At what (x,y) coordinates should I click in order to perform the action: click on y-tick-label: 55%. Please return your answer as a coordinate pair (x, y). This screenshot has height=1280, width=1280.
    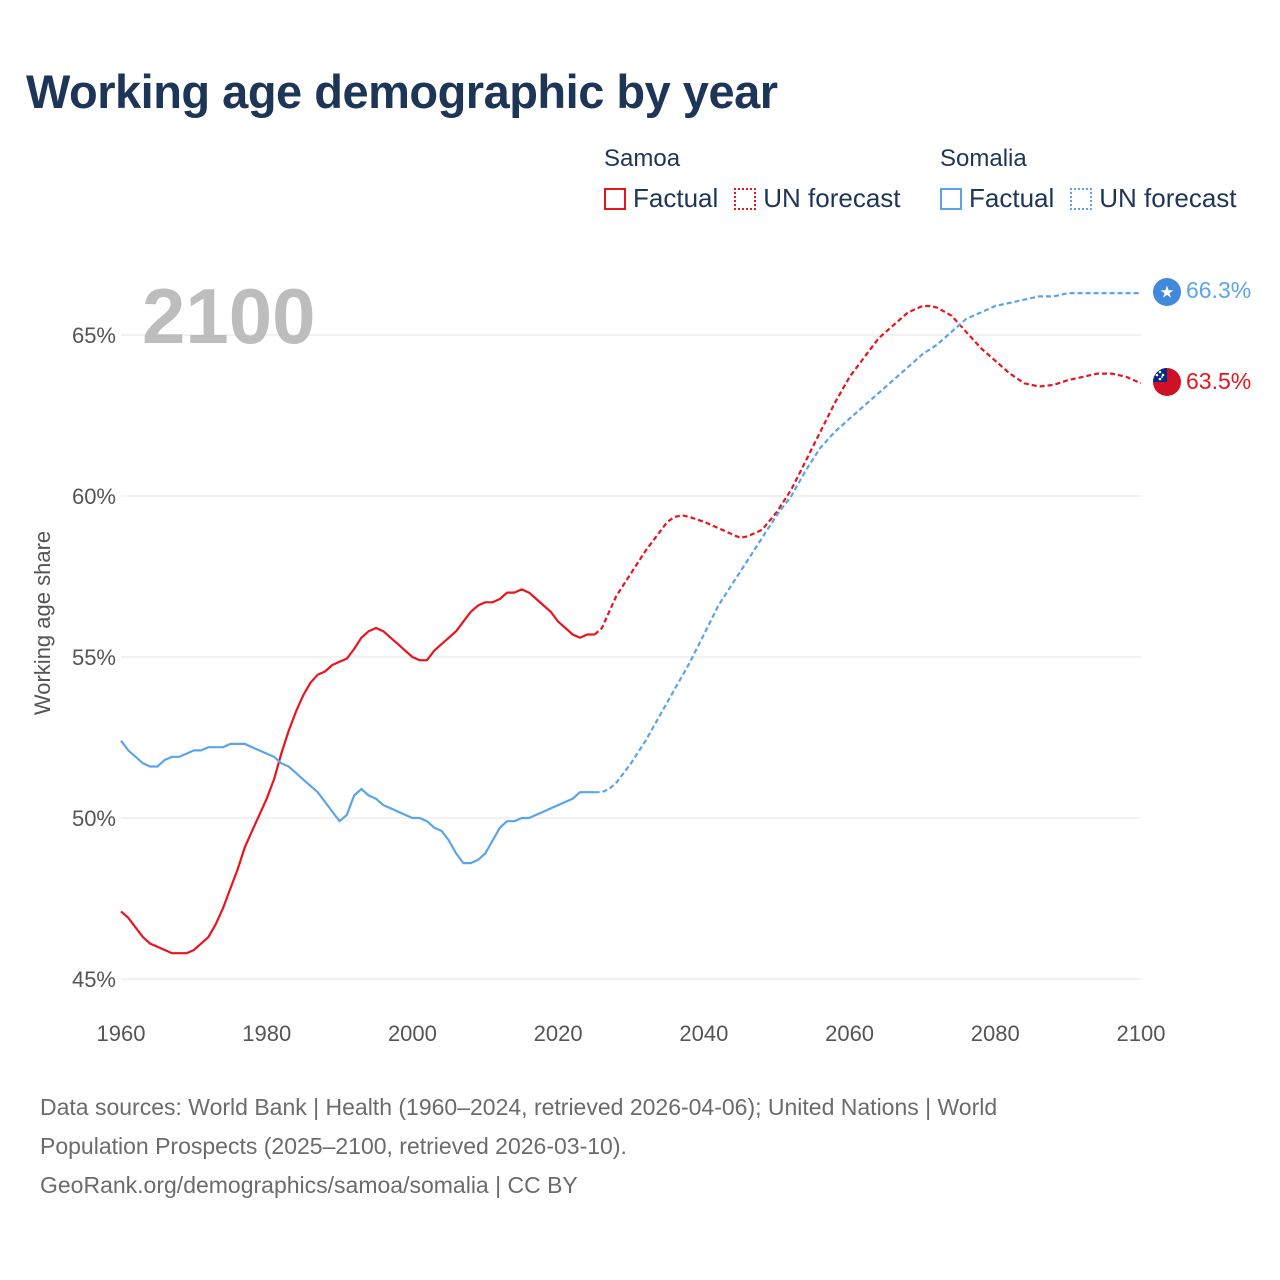
    Looking at the image, I should click on (94, 657).